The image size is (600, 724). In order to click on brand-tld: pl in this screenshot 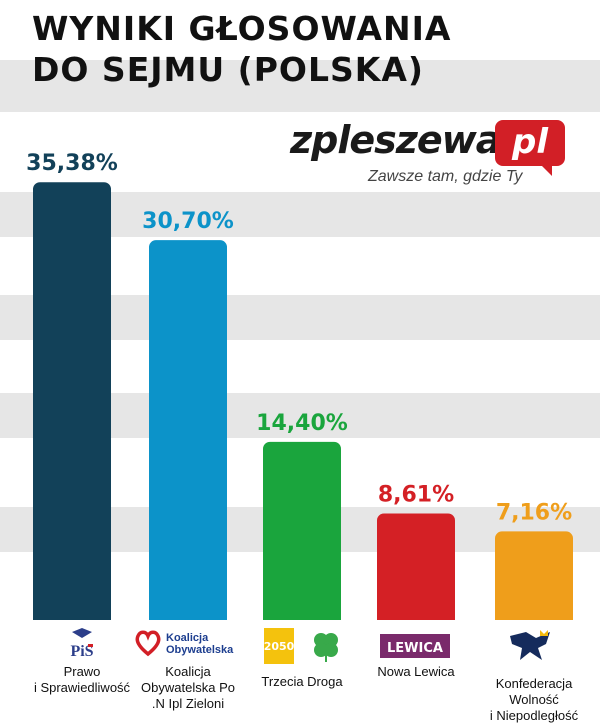, I will do `click(530, 143)`.